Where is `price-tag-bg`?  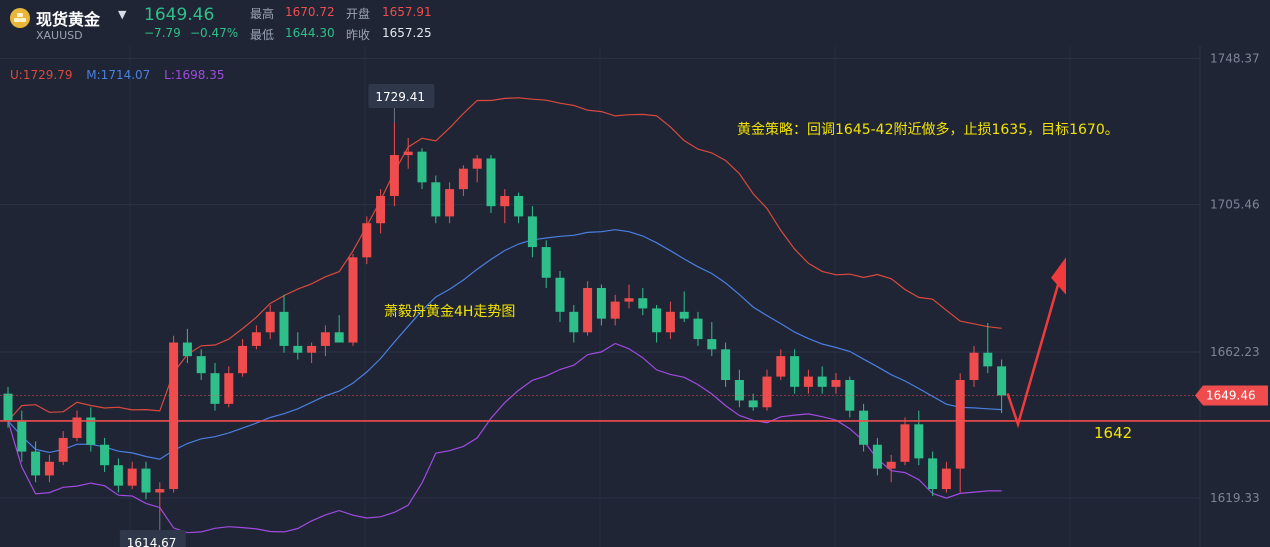 price-tag-bg is located at coordinates (1231, 395).